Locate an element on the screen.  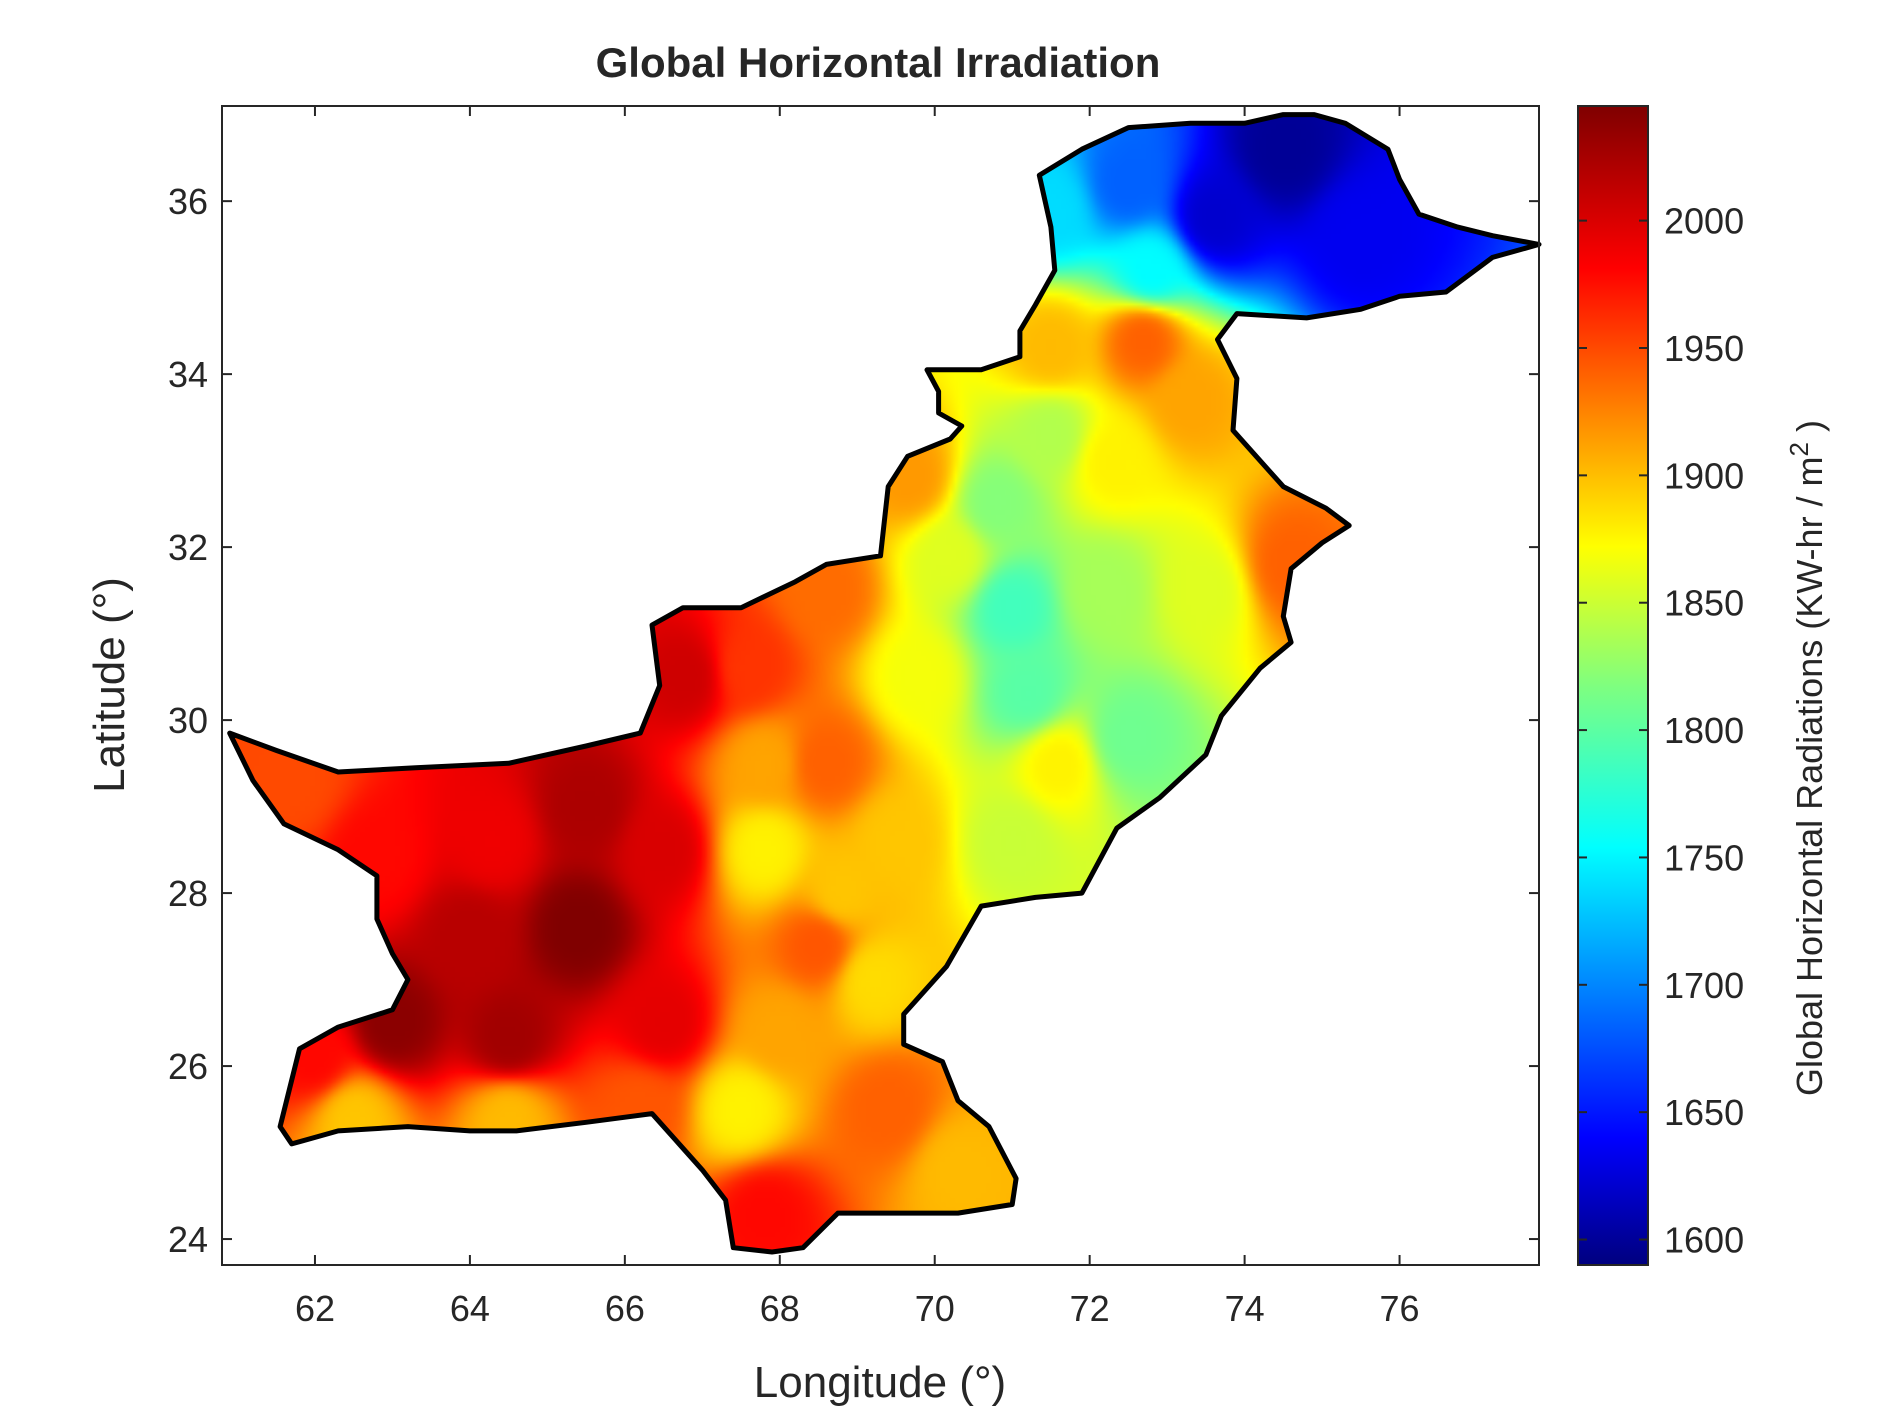
x-axis-label: Longitude (°) is located at coordinates (880, 1382).